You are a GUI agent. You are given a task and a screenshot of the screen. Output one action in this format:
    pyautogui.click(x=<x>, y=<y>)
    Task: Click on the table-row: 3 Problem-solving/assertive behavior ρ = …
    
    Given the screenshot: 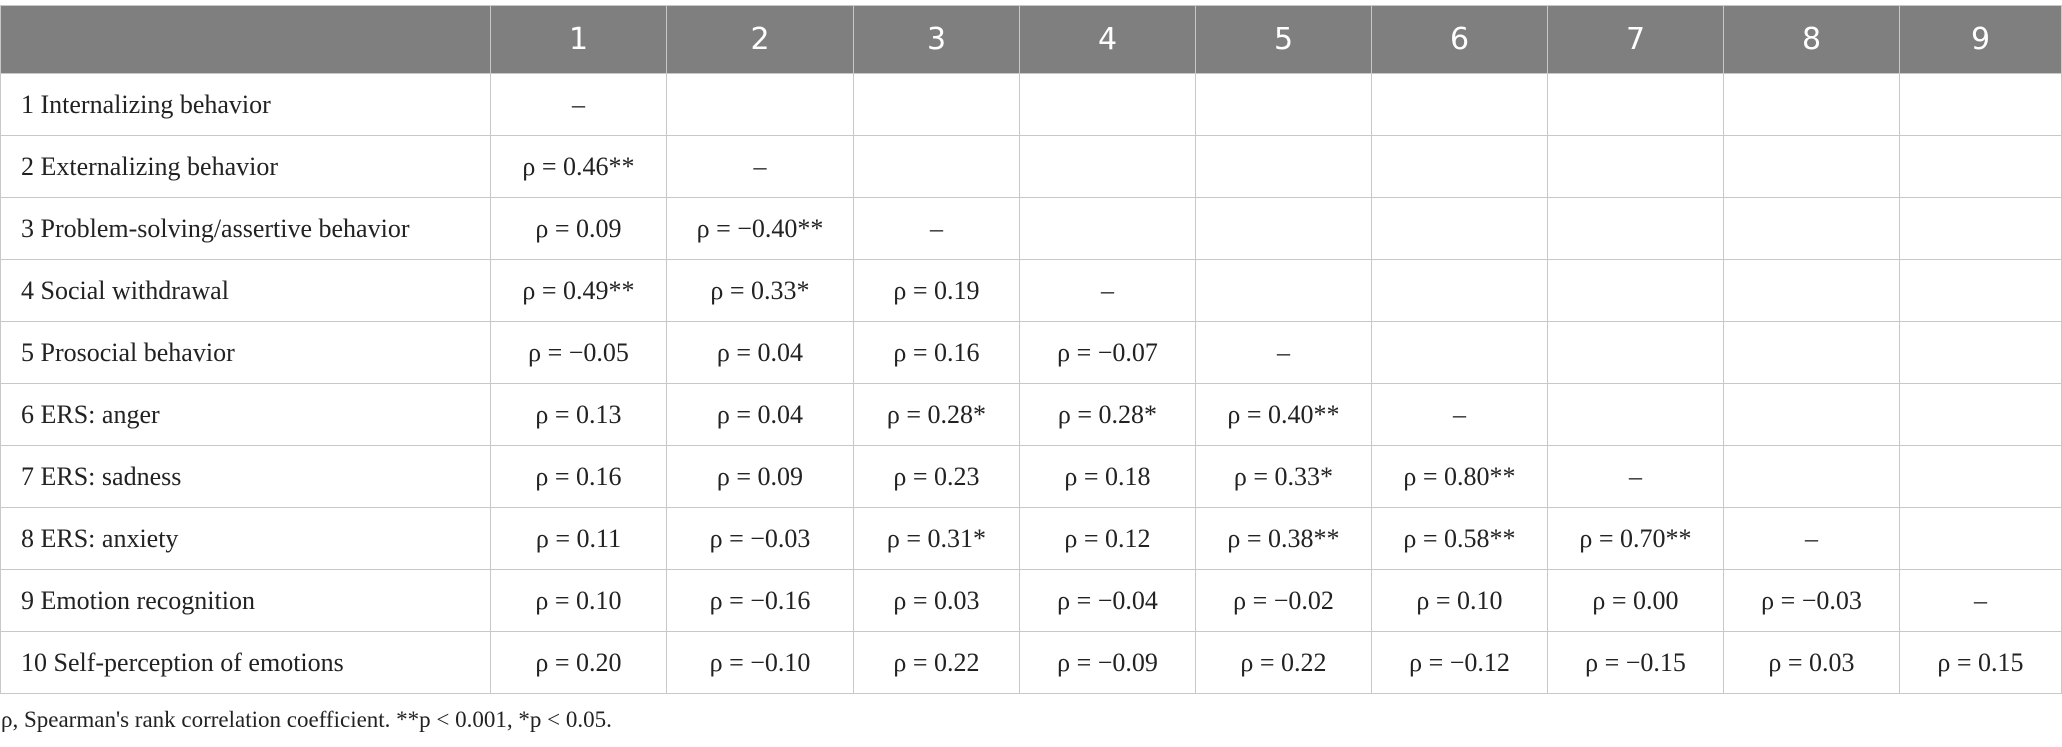 What is the action you would take?
    pyautogui.click(x=1031, y=228)
    